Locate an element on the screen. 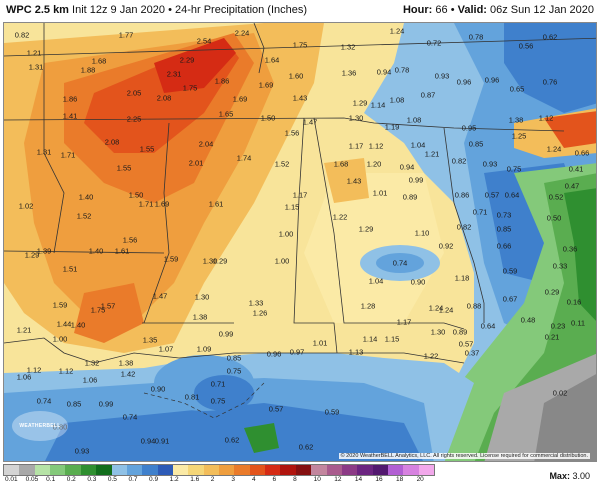  precip-value-label: 0.78 is located at coordinates (402, 70).